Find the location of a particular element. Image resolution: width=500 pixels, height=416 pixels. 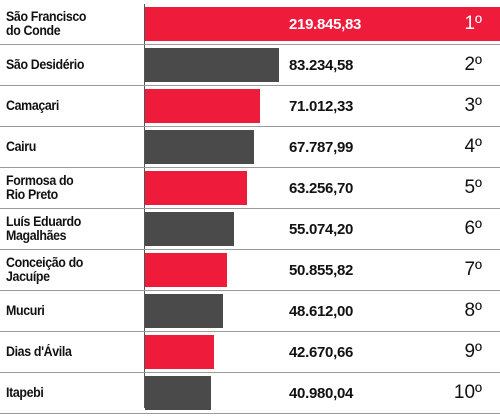

value-label: 71.012,33 is located at coordinates (321, 106).